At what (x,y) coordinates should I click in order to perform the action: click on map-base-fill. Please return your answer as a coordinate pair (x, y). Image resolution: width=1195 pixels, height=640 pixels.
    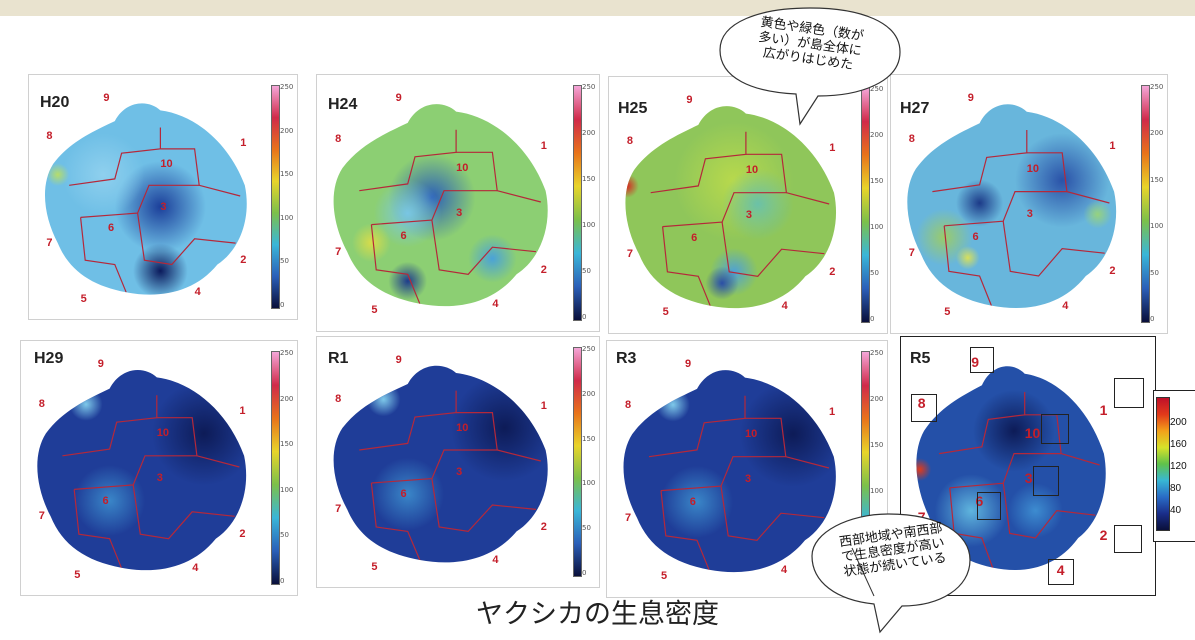
    Looking at the image, I should click on (440, 464).